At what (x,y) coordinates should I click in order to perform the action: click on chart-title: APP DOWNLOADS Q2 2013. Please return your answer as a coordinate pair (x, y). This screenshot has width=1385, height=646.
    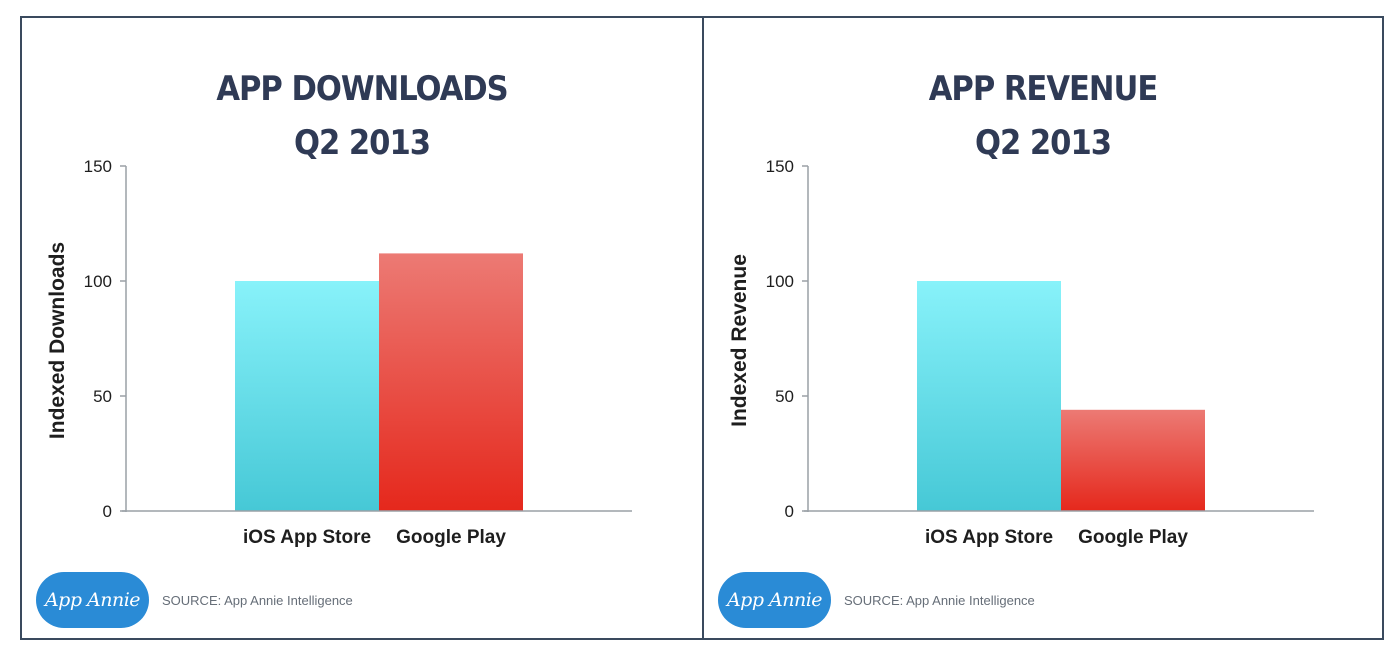
    Looking at the image, I should click on (362, 116).